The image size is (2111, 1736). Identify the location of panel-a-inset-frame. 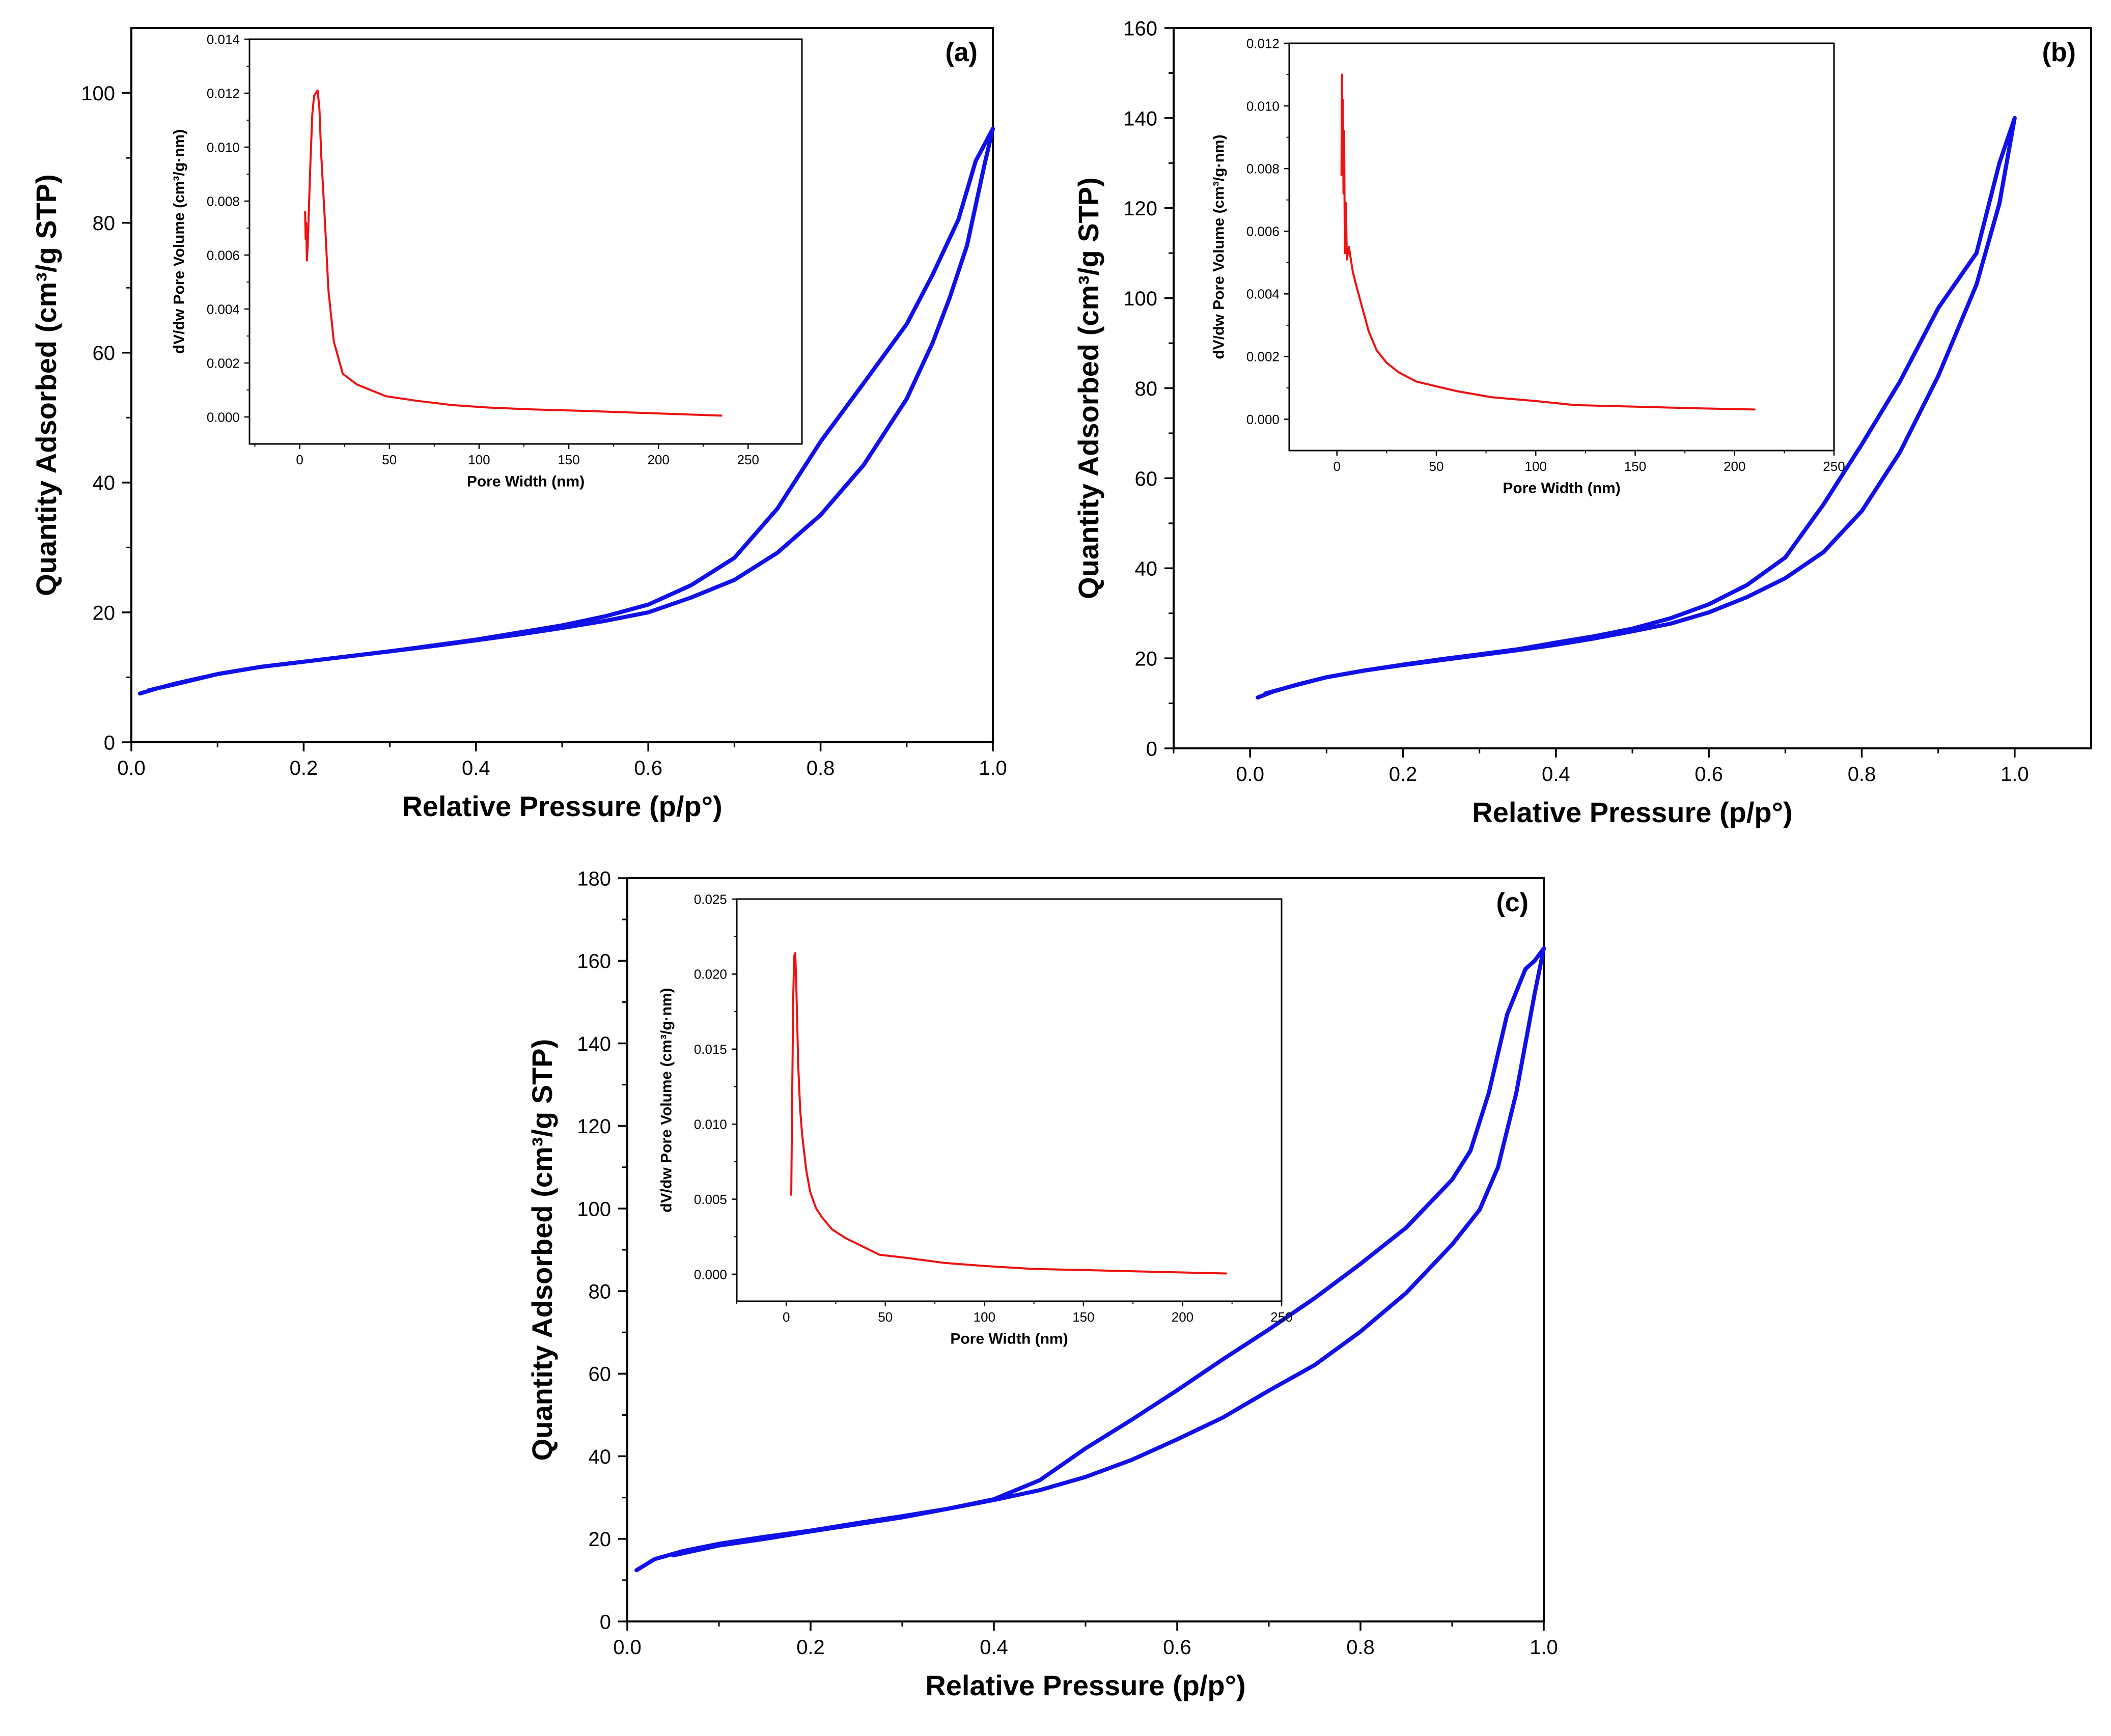
(525, 241).